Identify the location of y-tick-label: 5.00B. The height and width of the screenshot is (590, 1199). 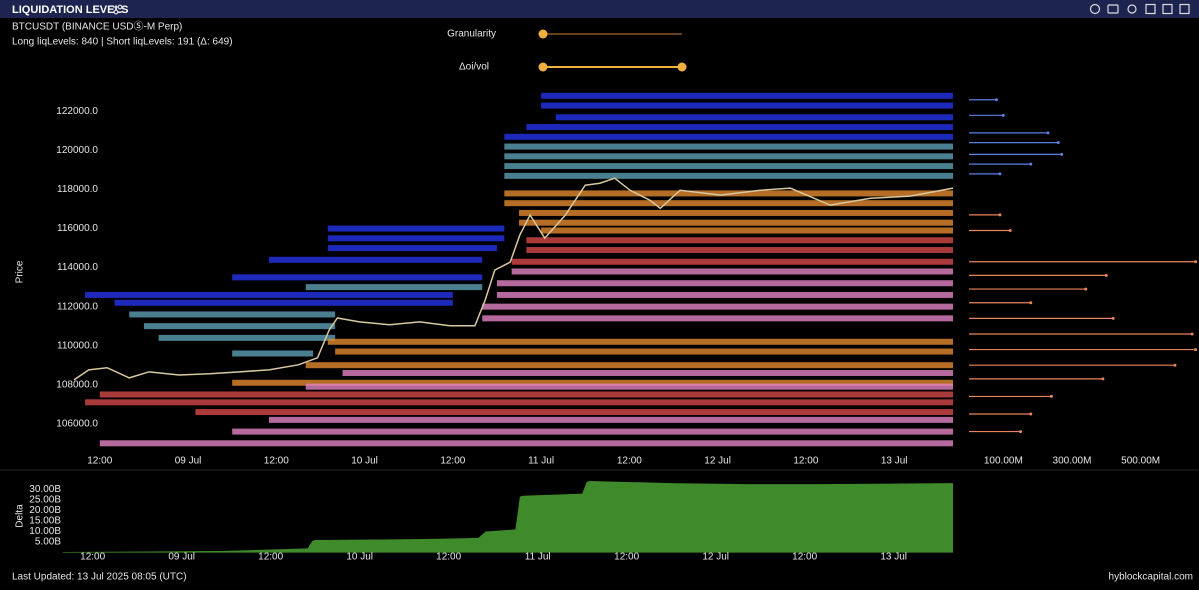
(48, 542).